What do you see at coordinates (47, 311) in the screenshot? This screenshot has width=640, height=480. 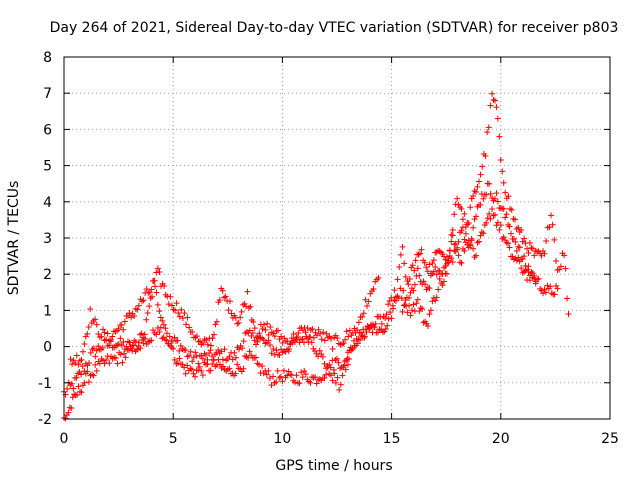 I see `y-tick-label: 1` at bounding box center [47, 311].